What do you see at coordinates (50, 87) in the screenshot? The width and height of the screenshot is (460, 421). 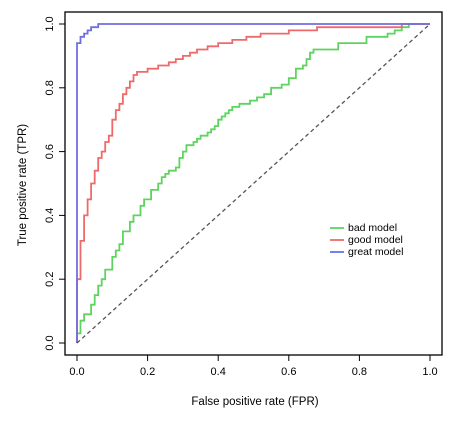 I see `y-tick-label: 0.8` at bounding box center [50, 87].